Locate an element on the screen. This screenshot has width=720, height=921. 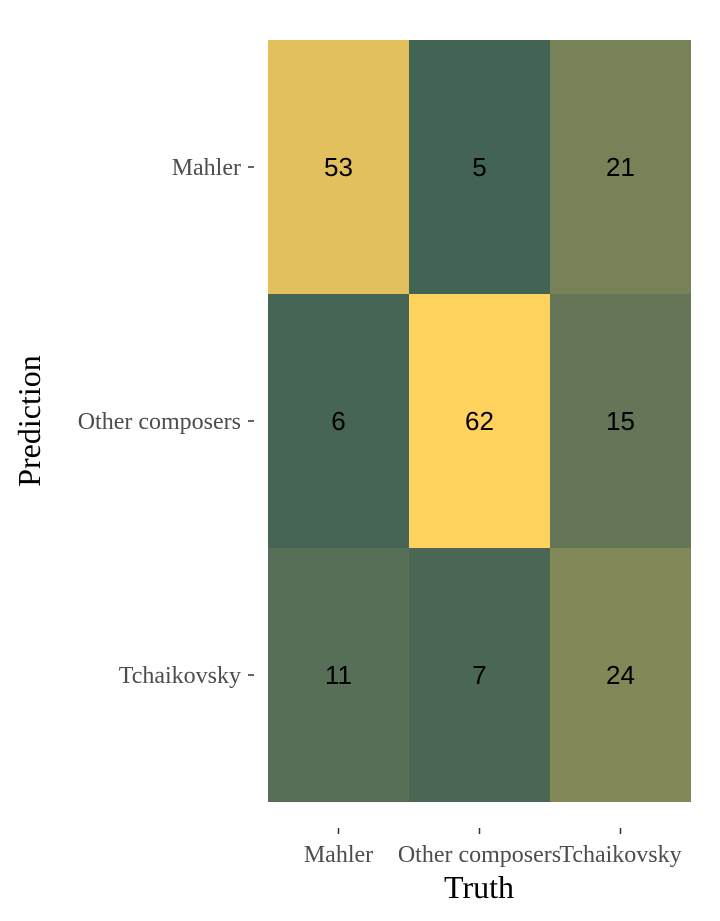
heatmap-cell-mahler-vs-tchaikovsky is located at coordinates (620, 167).